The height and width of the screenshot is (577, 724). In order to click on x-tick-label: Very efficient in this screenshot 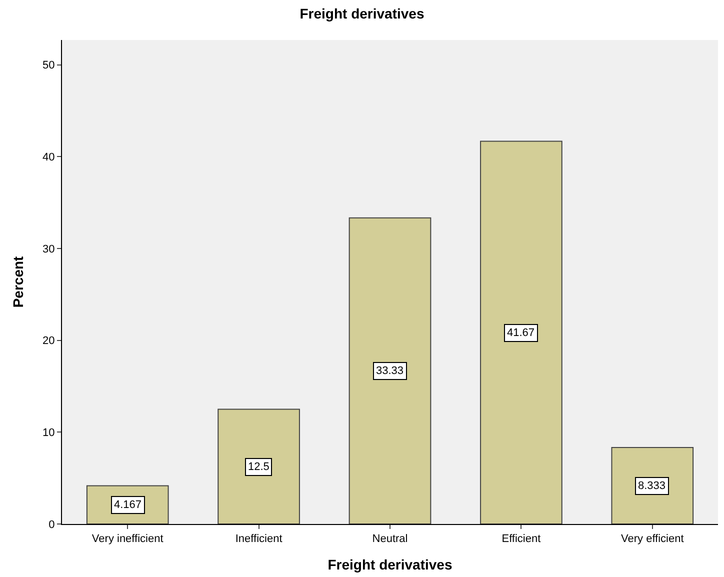, I will do `click(652, 539)`.